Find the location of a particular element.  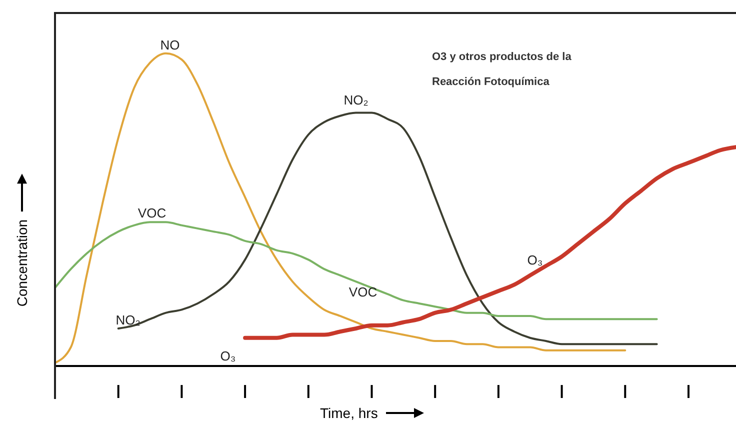

series-label: O₃ is located at coordinates (228, 356).